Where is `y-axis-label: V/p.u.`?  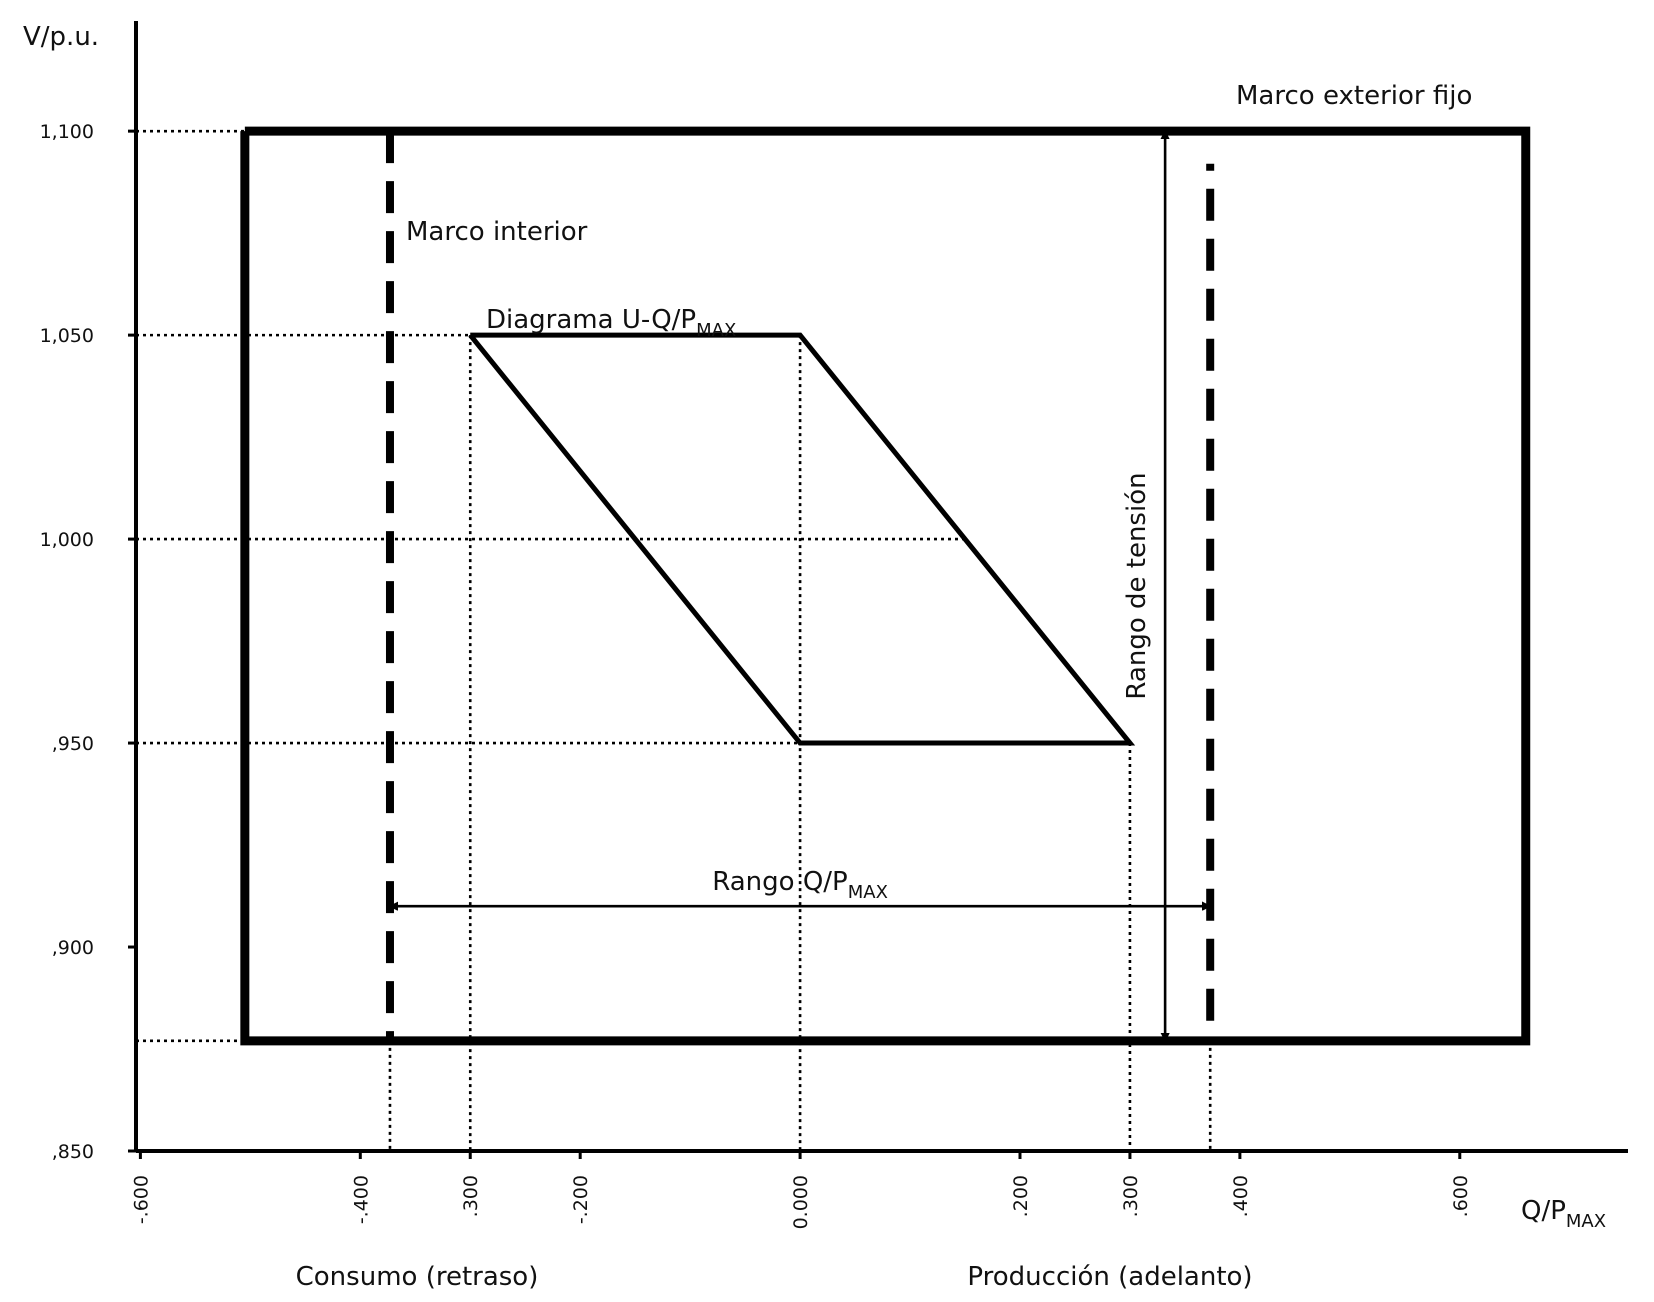
y-axis-label: V/p.u. is located at coordinates (61, 37).